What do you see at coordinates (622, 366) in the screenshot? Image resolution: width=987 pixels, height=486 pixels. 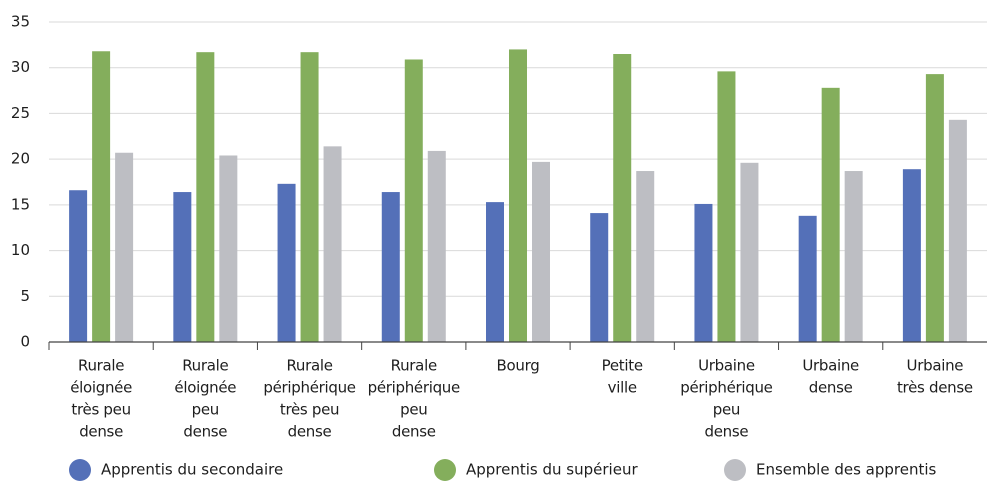 I see `x-tick-label: Petite` at bounding box center [622, 366].